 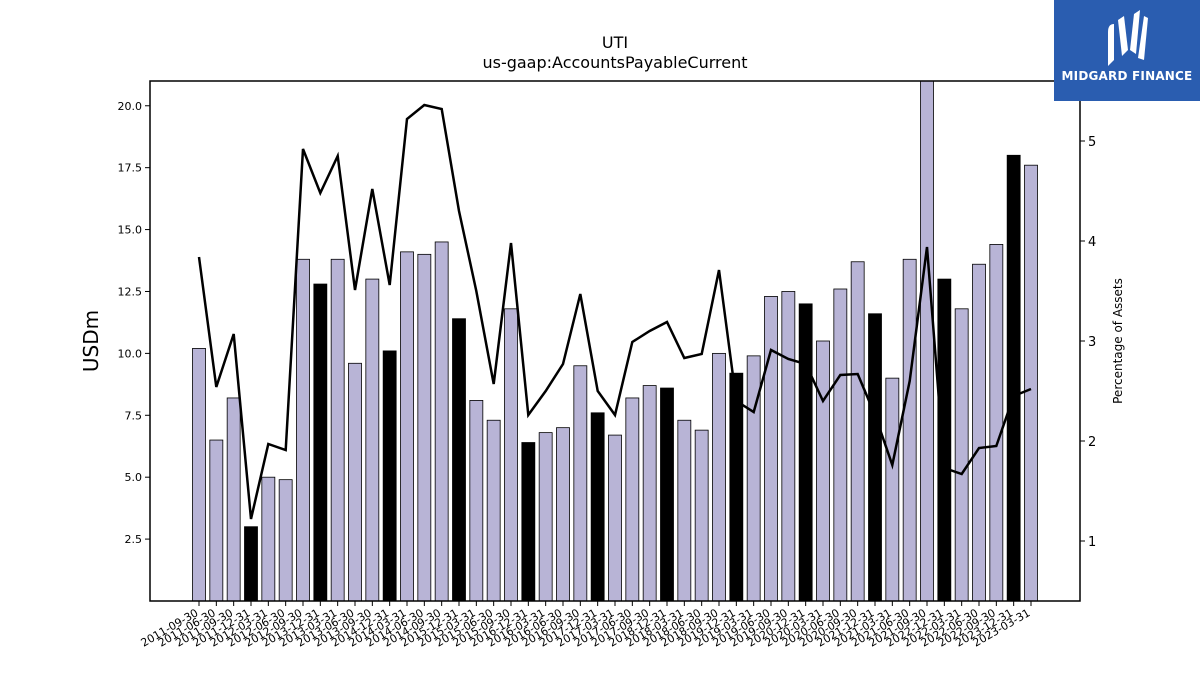 I want to click on y-tick-label: 15.0, so click(x=130, y=230).